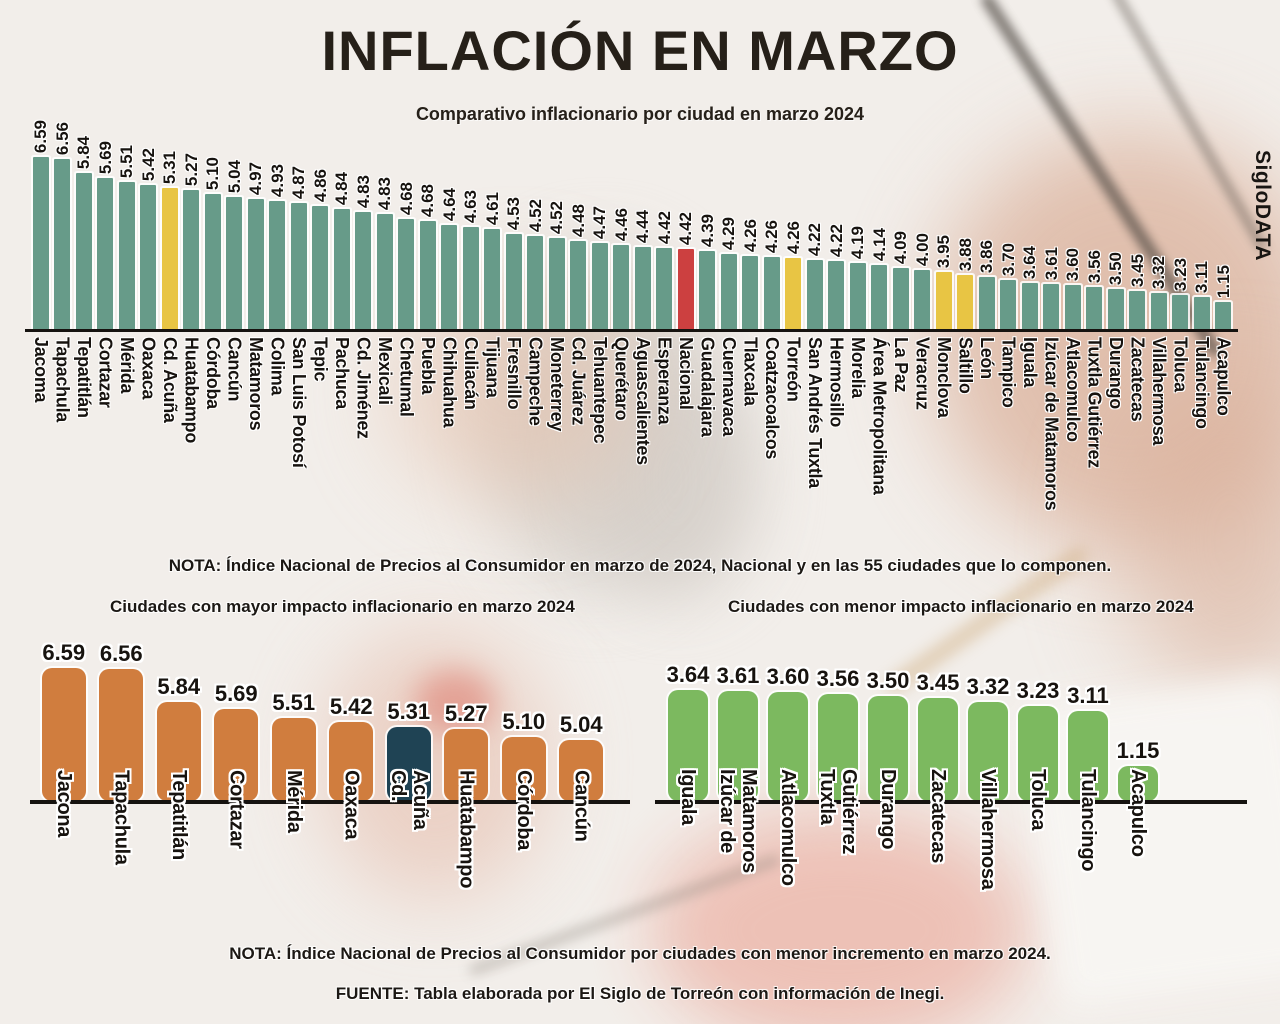 The image size is (1280, 1024). I want to click on city-label-cd-acuna: Cd. Acuña, so click(170, 380).